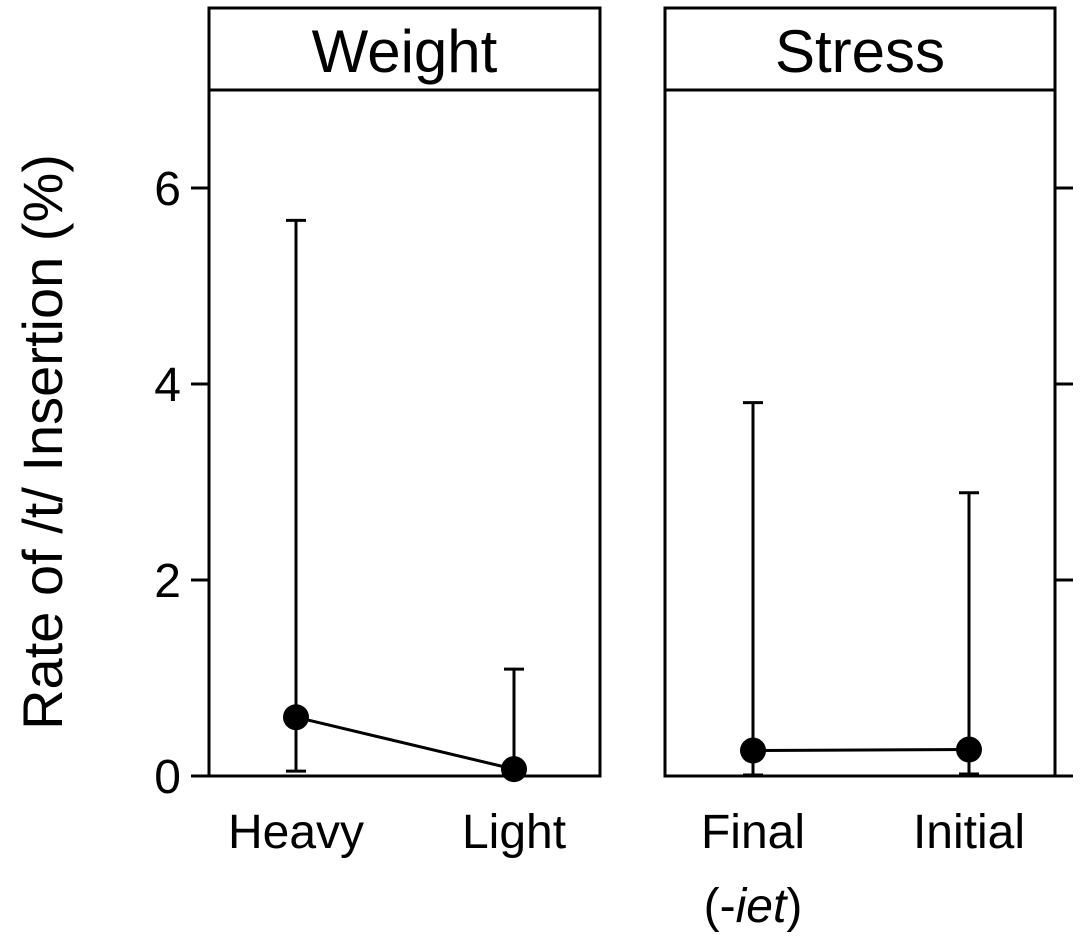 The width and height of the screenshot is (1089, 949). Describe the element at coordinates (167, 385) in the screenshot. I see `y-tick-label: 4` at that location.